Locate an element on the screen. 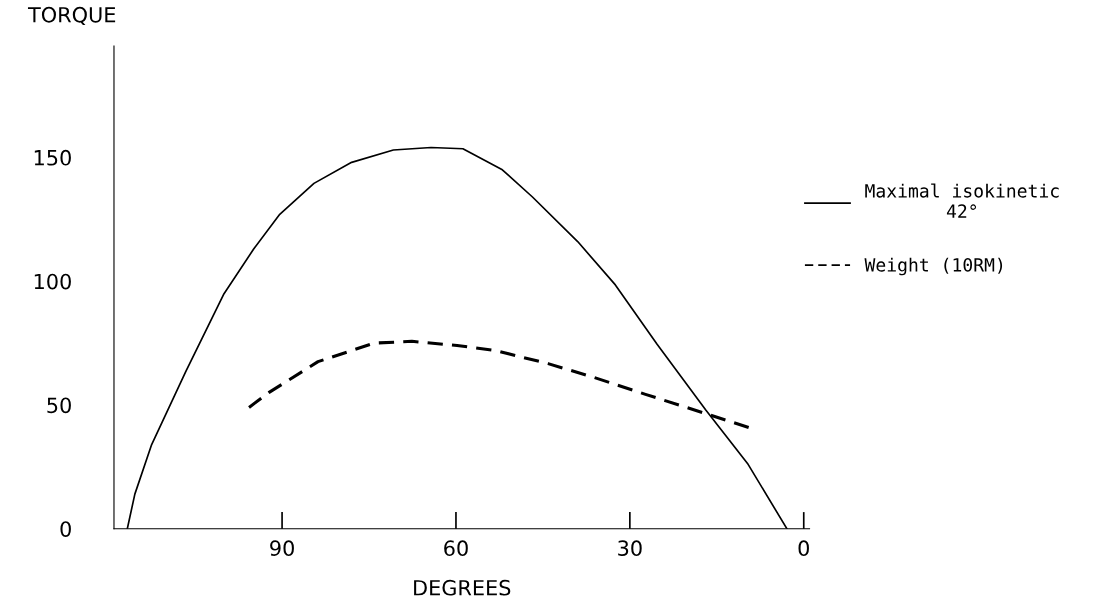 This screenshot has height=605, width=1112. legend-label: Maximal isokinetic 42° is located at coordinates (962, 200).